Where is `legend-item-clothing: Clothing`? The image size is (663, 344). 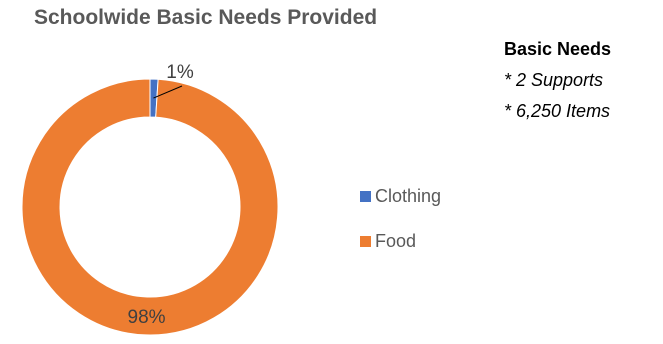 legend-item-clothing: Clothing is located at coordinates (400, 196).